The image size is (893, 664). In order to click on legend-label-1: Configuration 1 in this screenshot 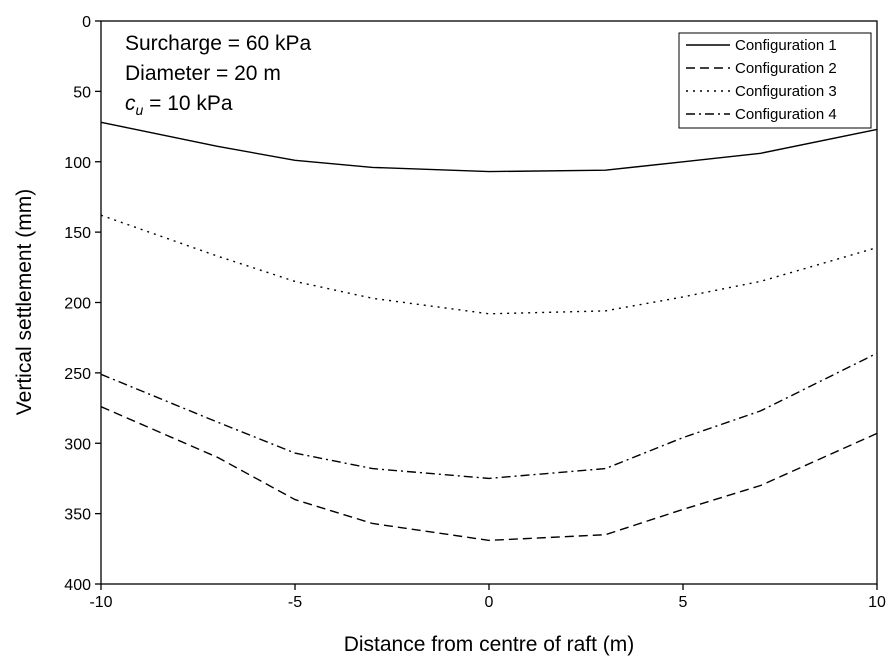, I will do `click(786, 45)`.